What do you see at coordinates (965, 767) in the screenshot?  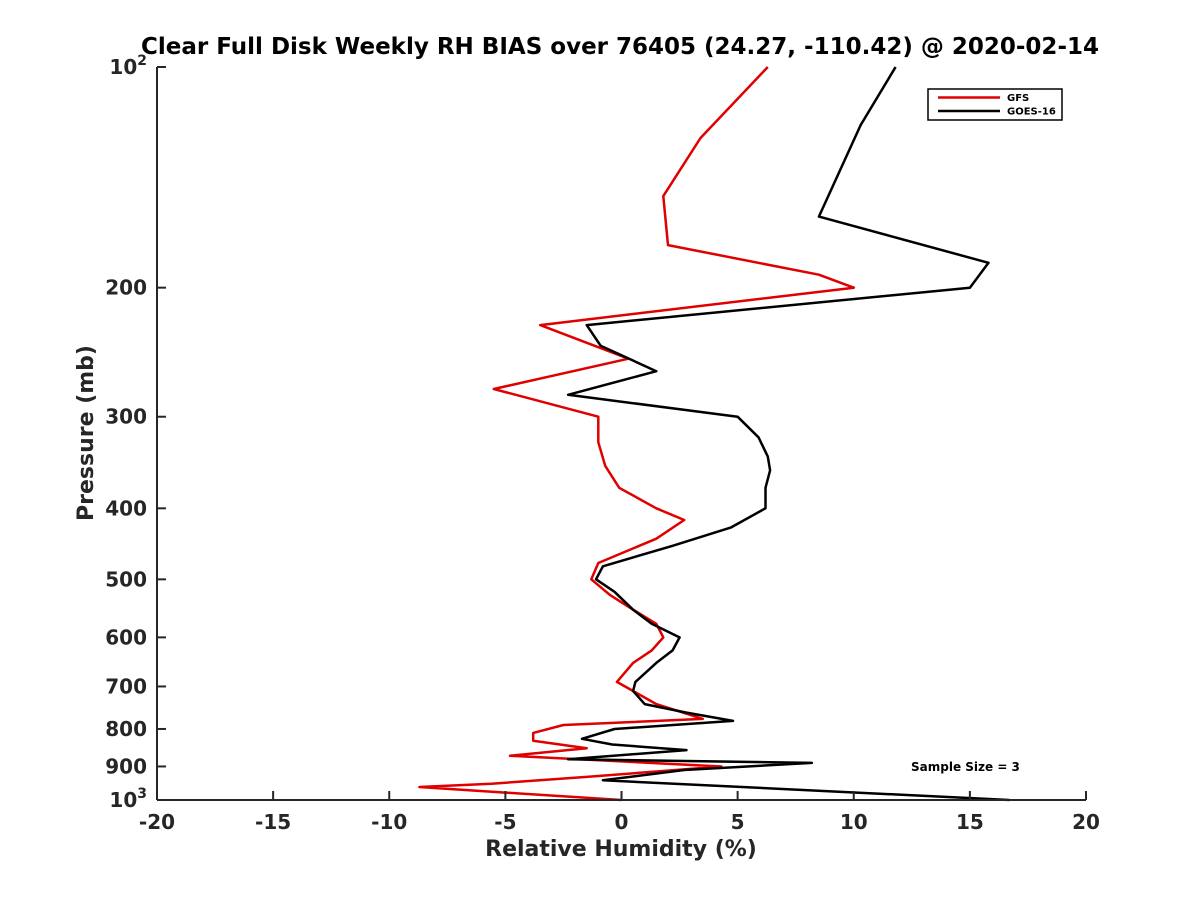 I see `sample-size-annotation: Sample Size = 3` at bounding box center [965, 767].